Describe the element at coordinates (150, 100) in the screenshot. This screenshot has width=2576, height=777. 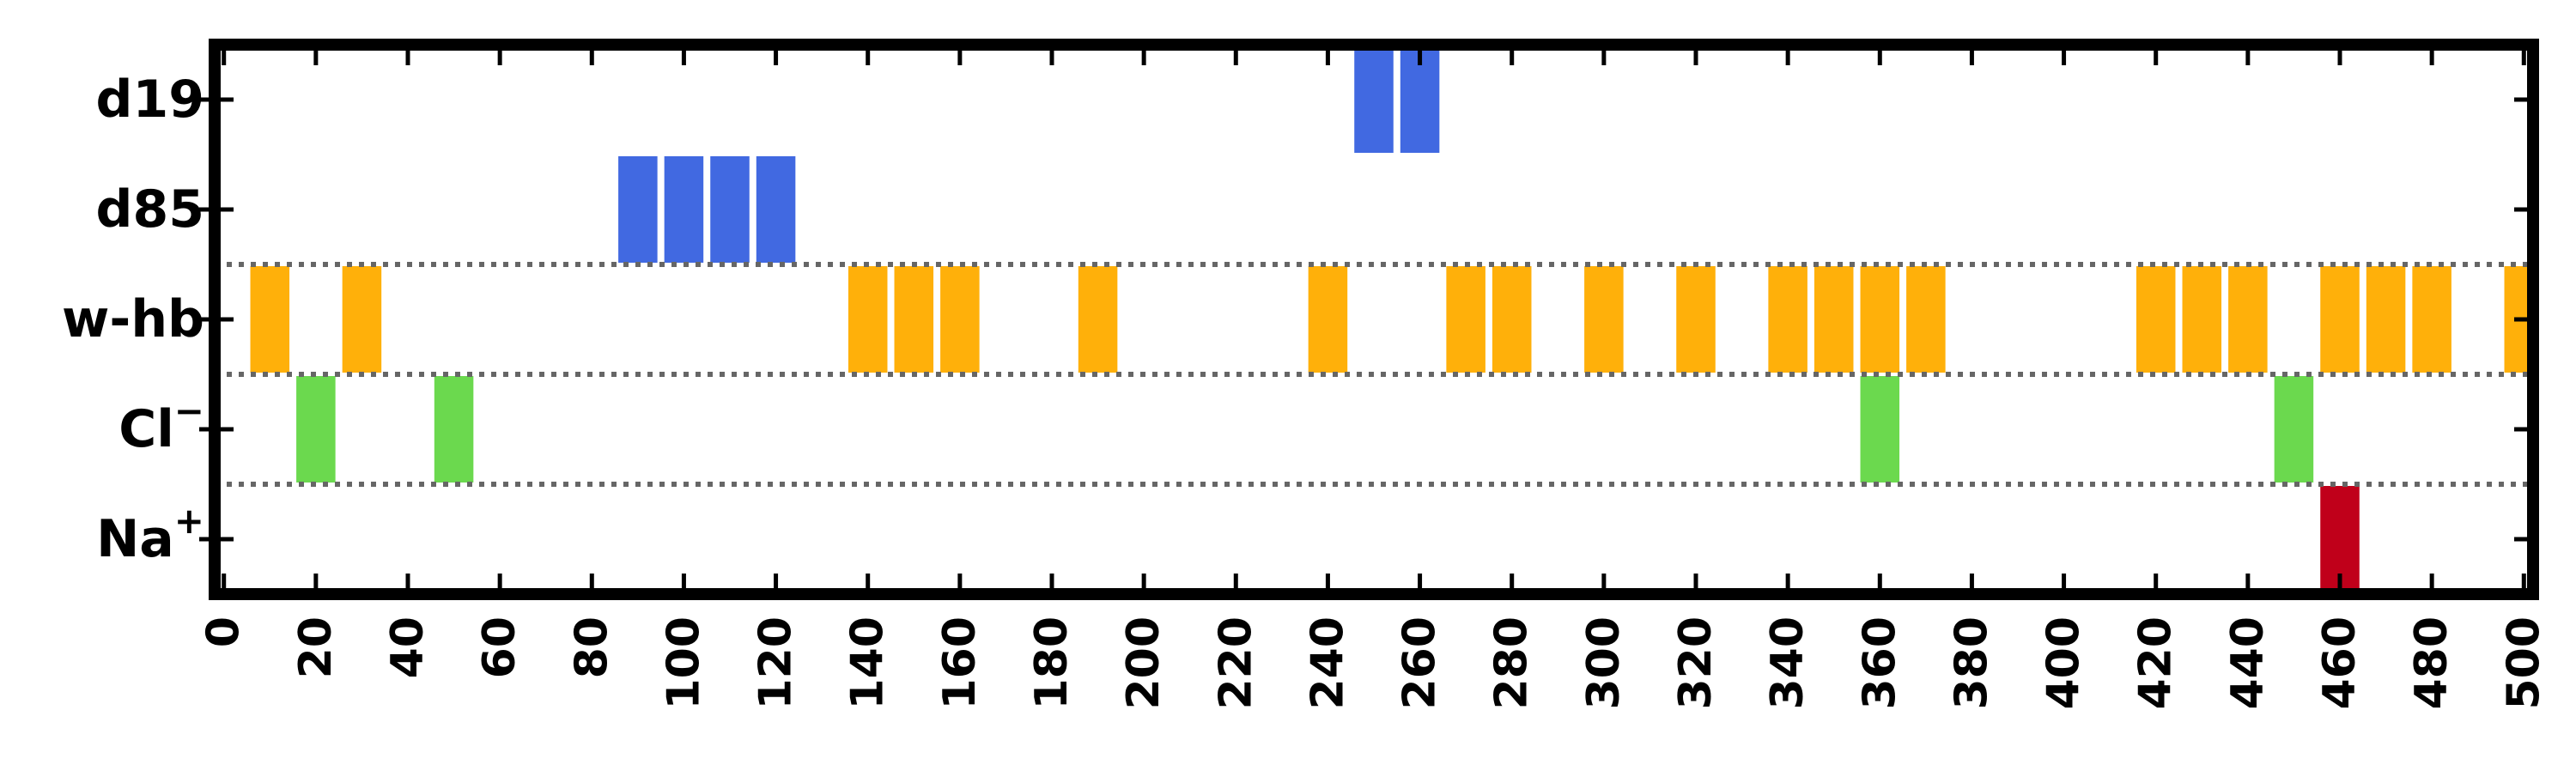
I see `y-tick-label-d19: d19` at that location.